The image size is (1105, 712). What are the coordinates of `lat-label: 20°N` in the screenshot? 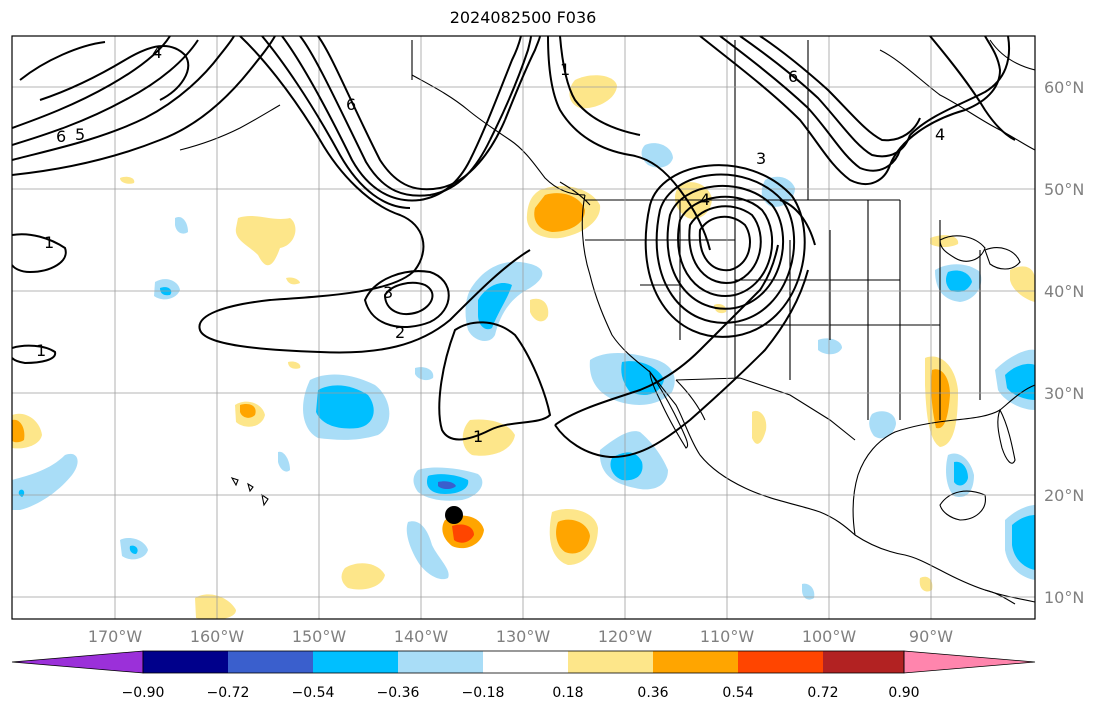 It's located at (1064, 495).